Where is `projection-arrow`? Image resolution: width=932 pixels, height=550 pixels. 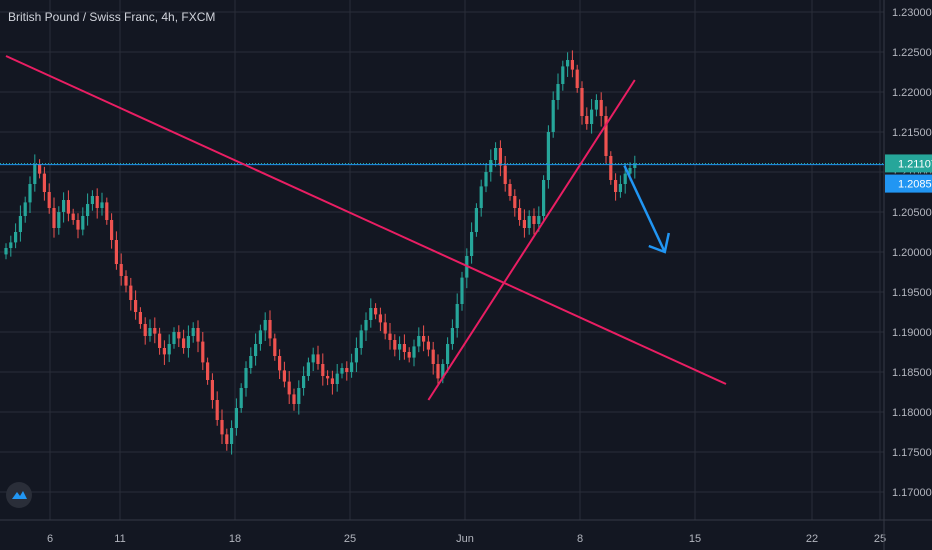 projection-arrow is located at coordinates (644, 209).